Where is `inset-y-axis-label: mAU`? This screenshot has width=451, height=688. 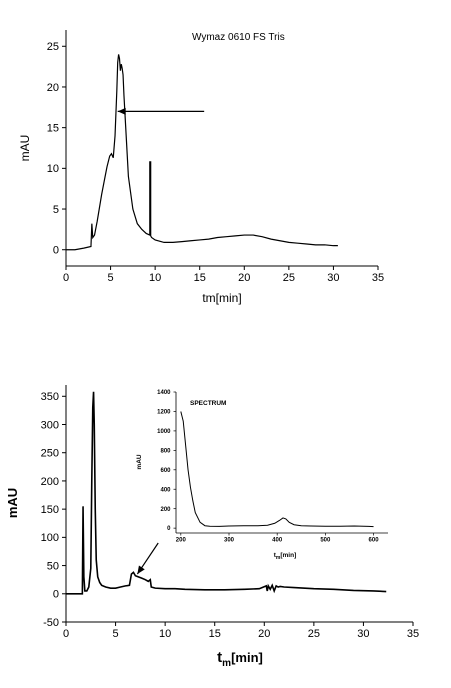
inset-y-axis-label: mAU is located at coordinates (139, 461).